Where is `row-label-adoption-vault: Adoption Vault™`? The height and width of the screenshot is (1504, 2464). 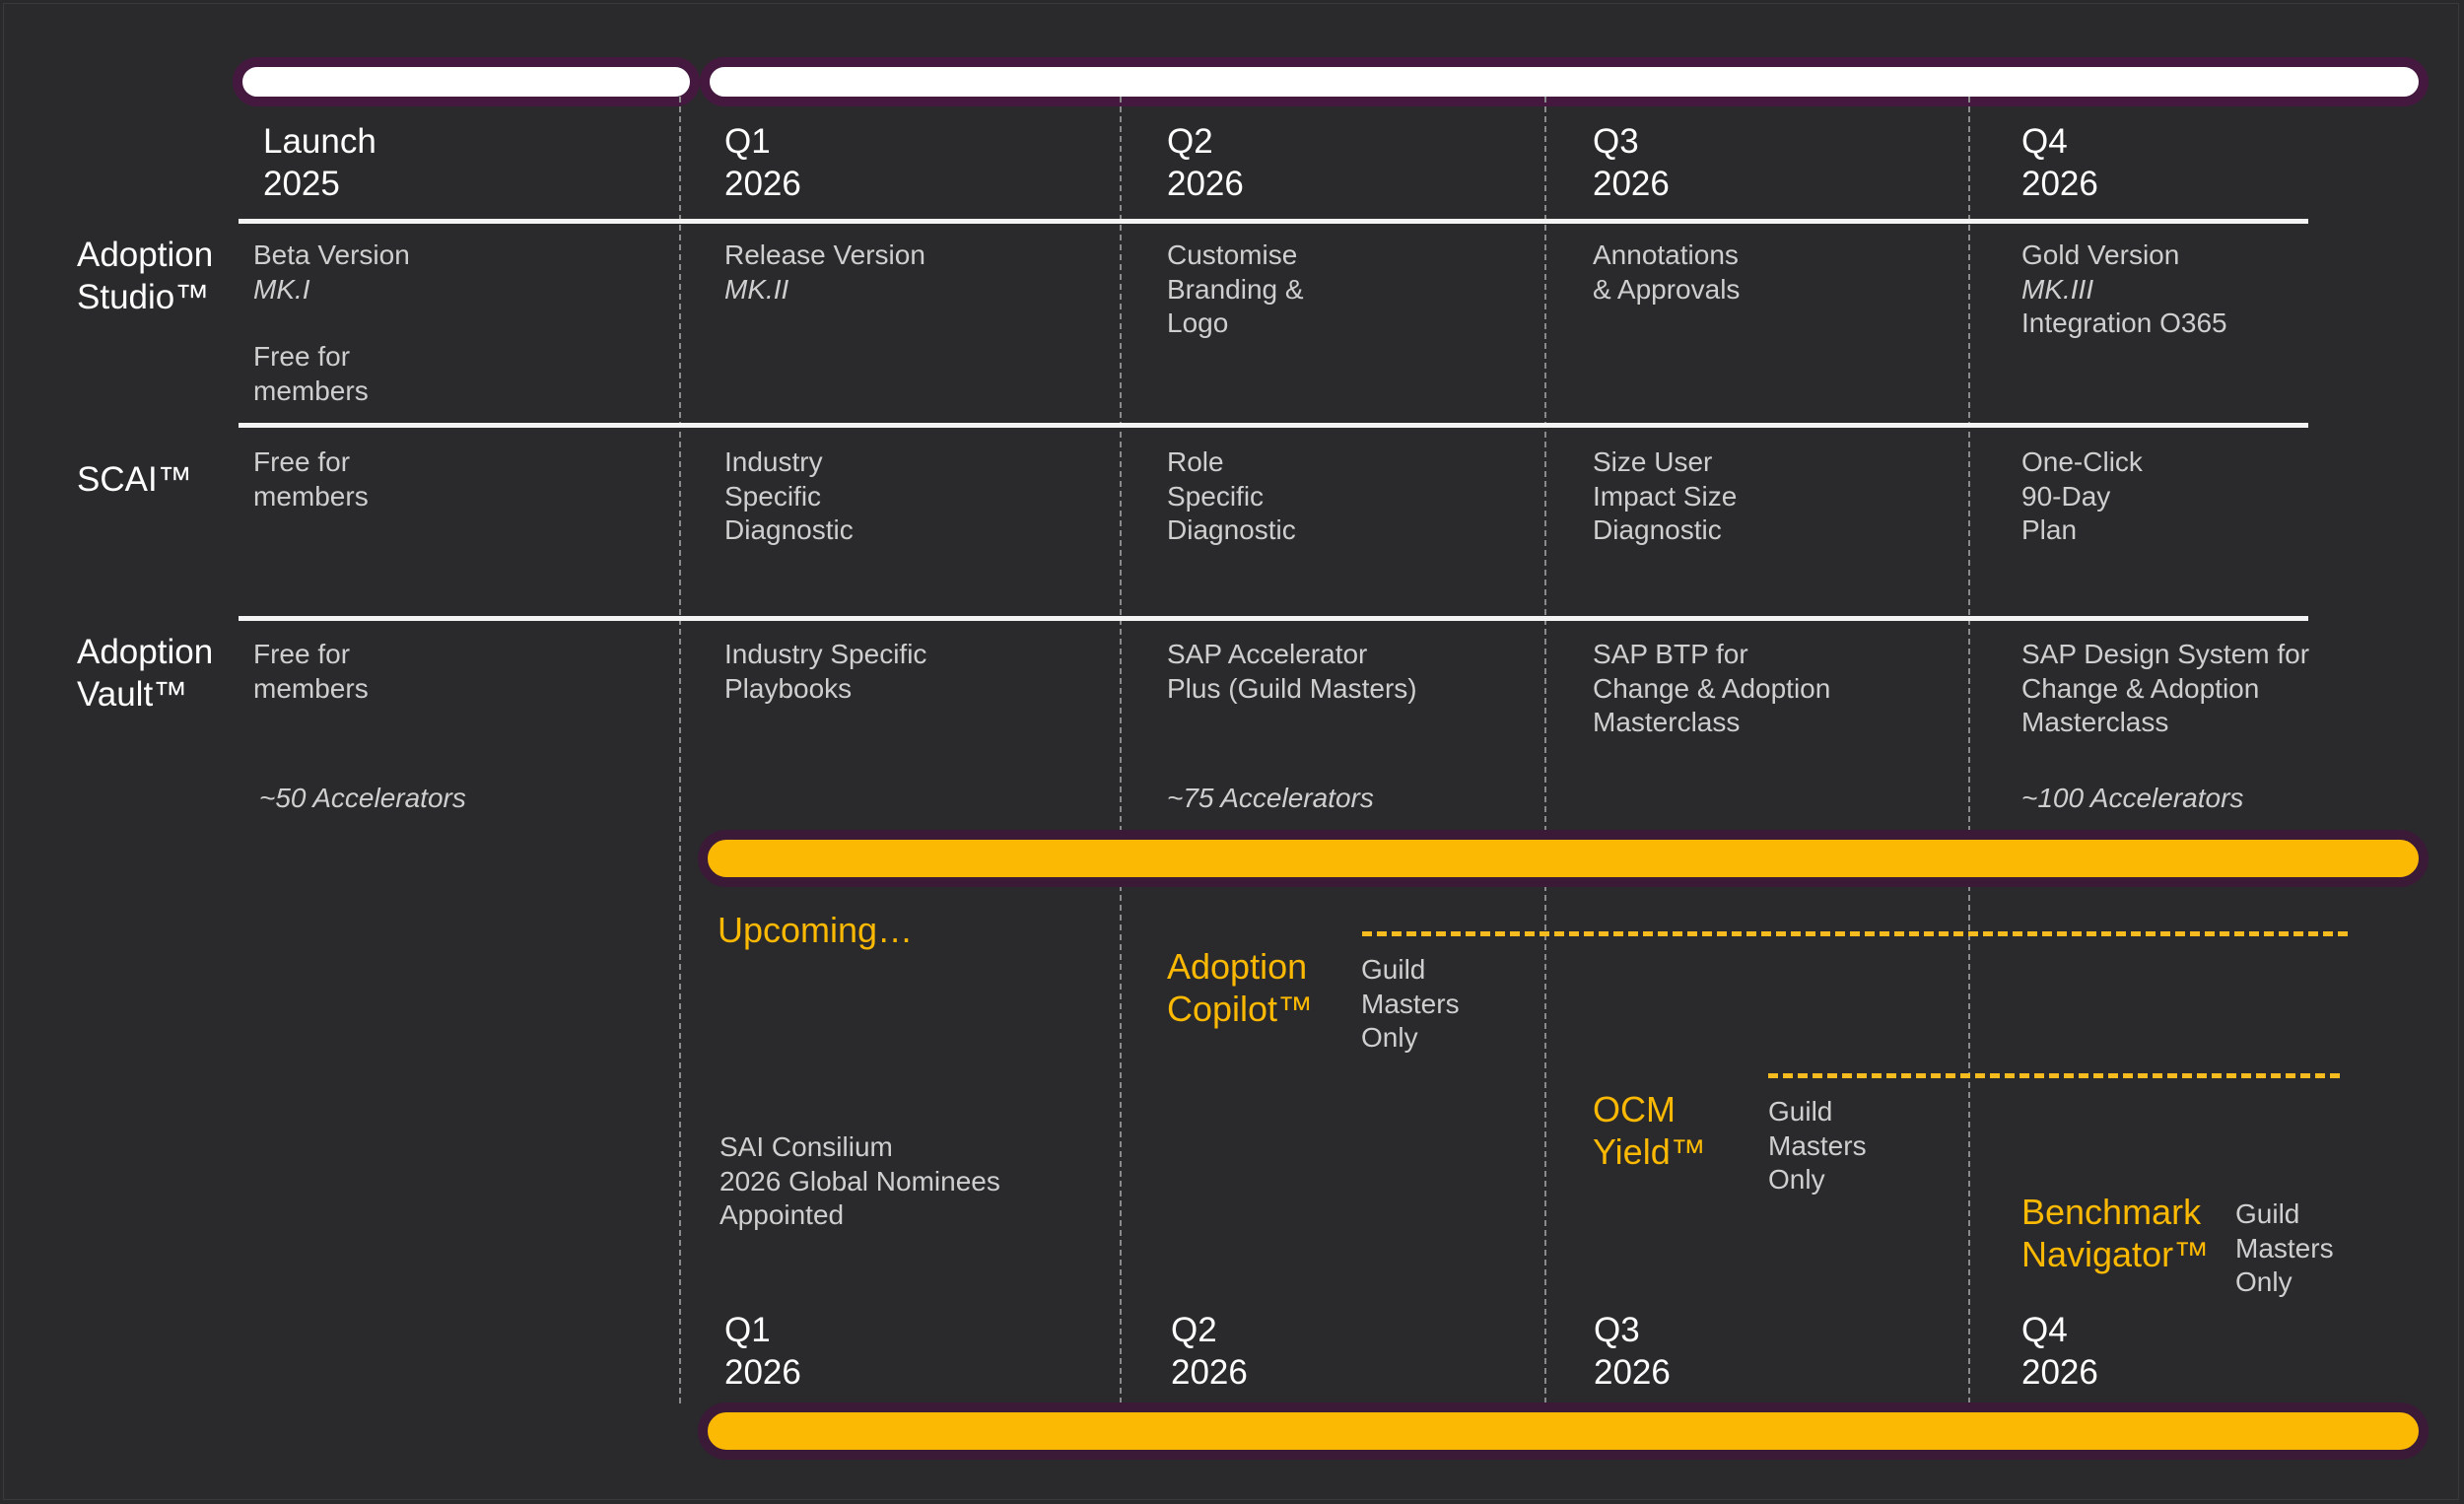
row-label-adoption-vault: Adoption Vault™ is located at coordinates (145, 673).